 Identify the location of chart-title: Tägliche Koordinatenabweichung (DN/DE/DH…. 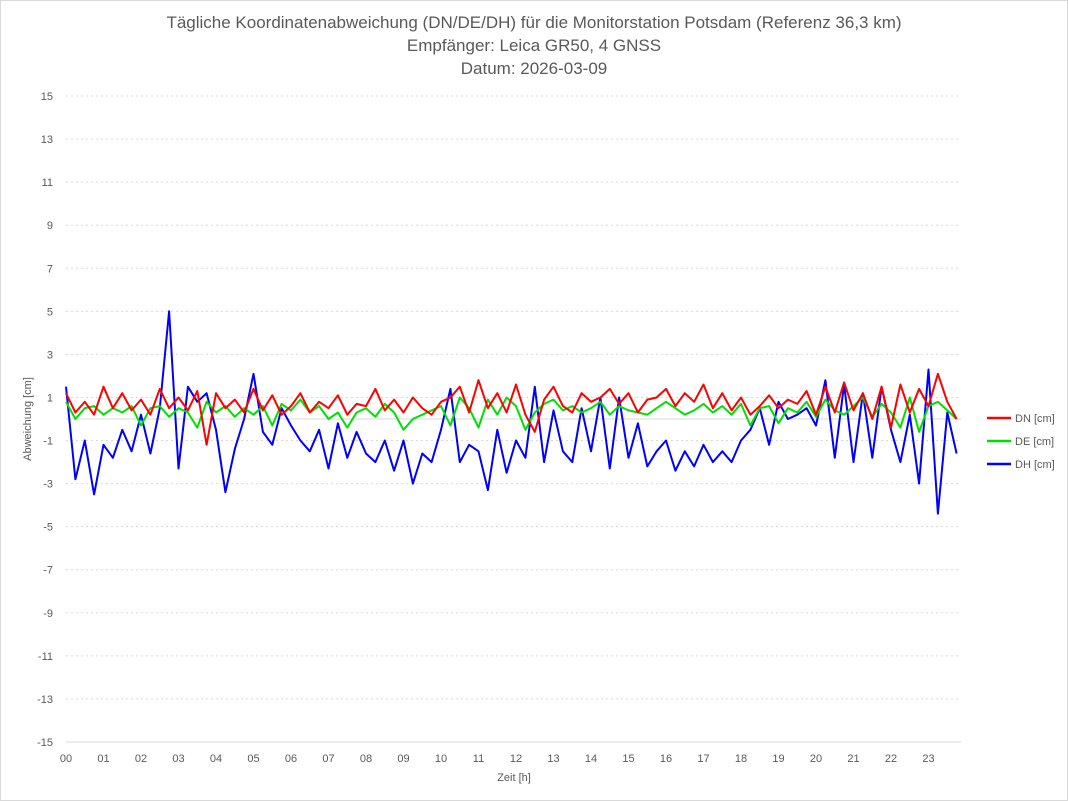
(534, 22).